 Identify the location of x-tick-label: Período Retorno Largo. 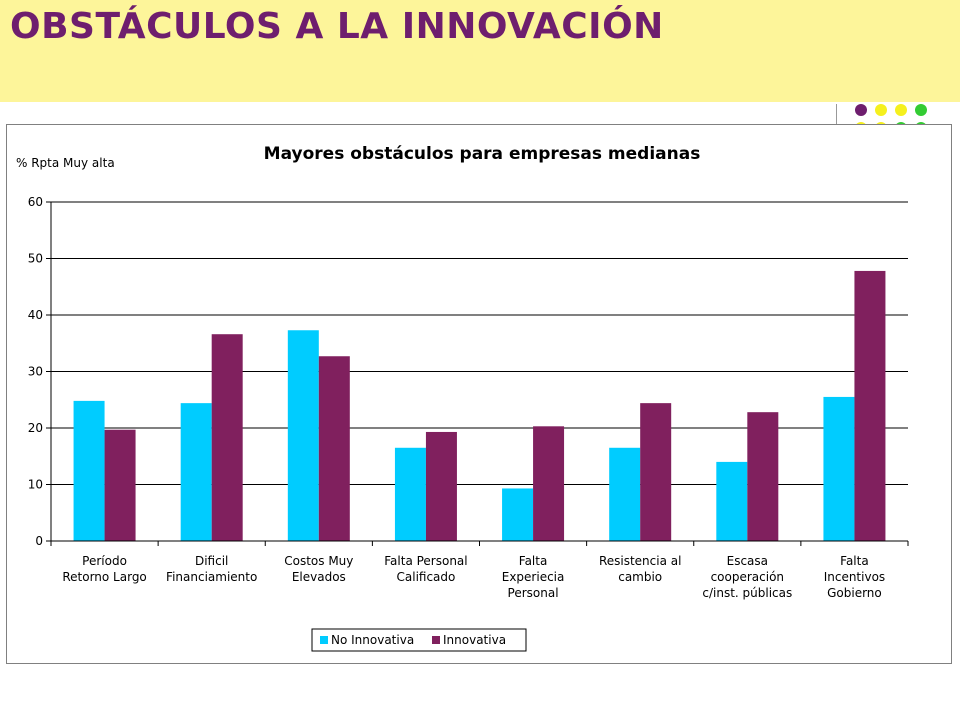
(104, 569).